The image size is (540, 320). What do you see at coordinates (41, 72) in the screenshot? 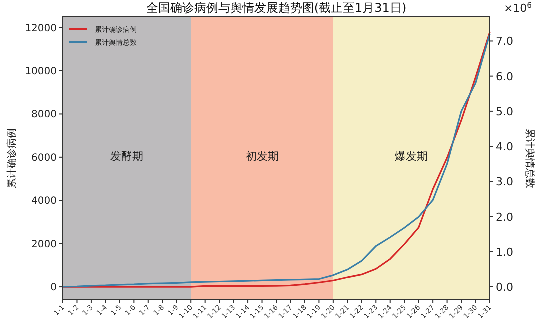
I see `y-tick-label: 10000` at bounding box center [41, 72].